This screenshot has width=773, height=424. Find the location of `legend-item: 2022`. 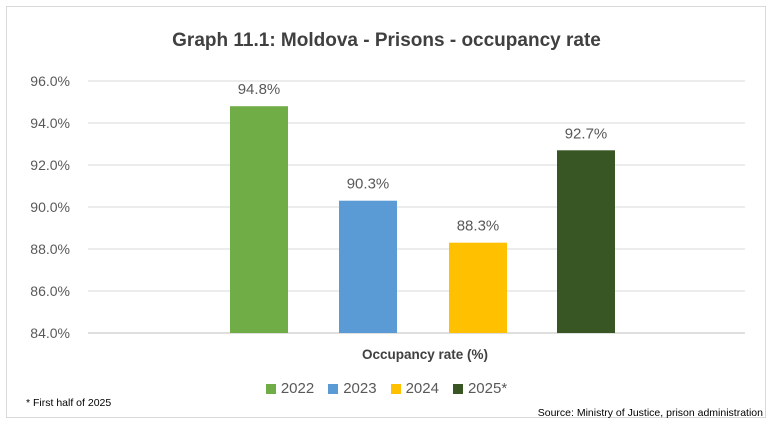

legend-item: 2022 is located at coordinates (290, 388).